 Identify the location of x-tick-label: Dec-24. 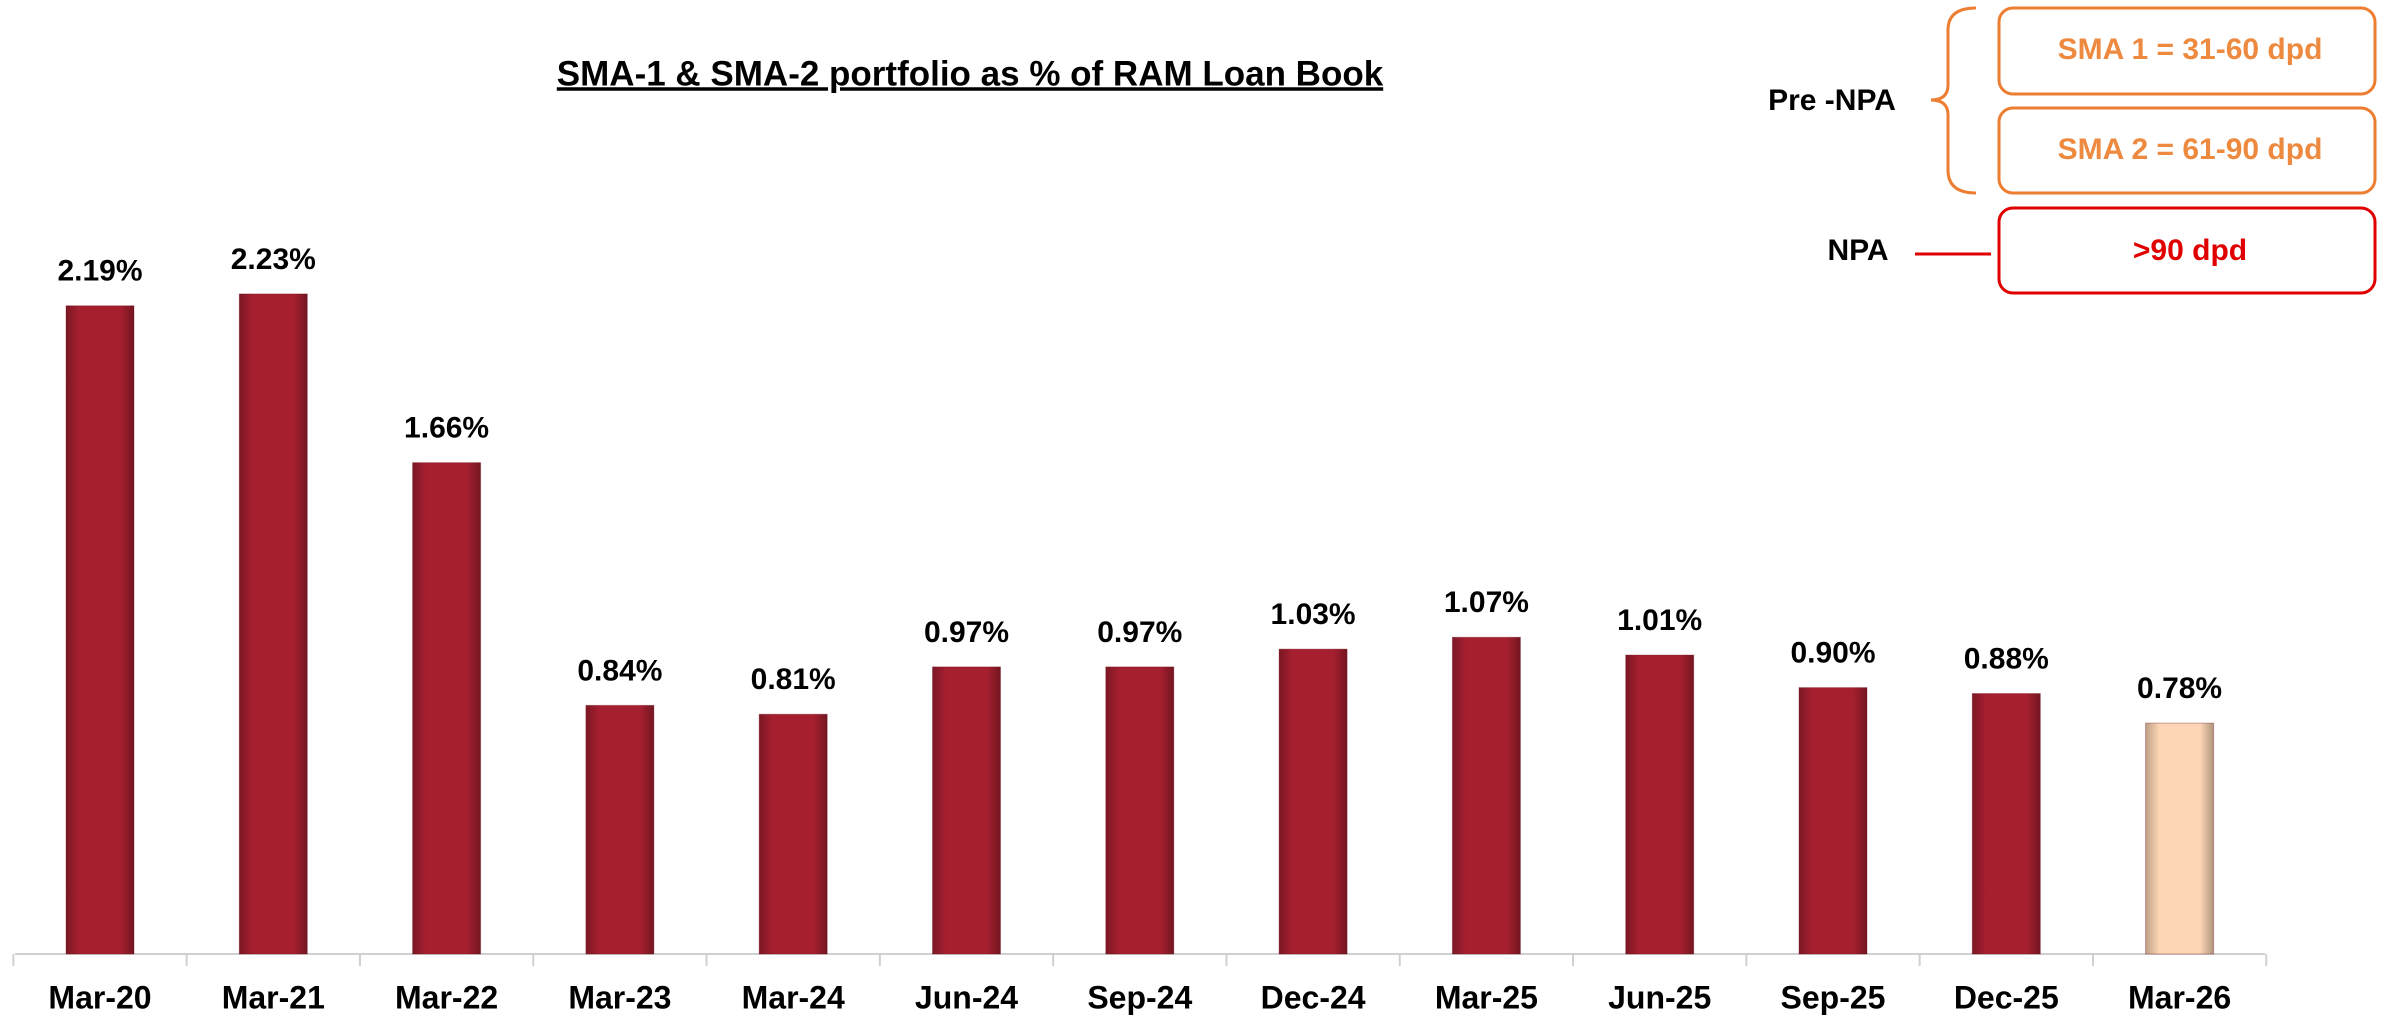
(1313, 997).